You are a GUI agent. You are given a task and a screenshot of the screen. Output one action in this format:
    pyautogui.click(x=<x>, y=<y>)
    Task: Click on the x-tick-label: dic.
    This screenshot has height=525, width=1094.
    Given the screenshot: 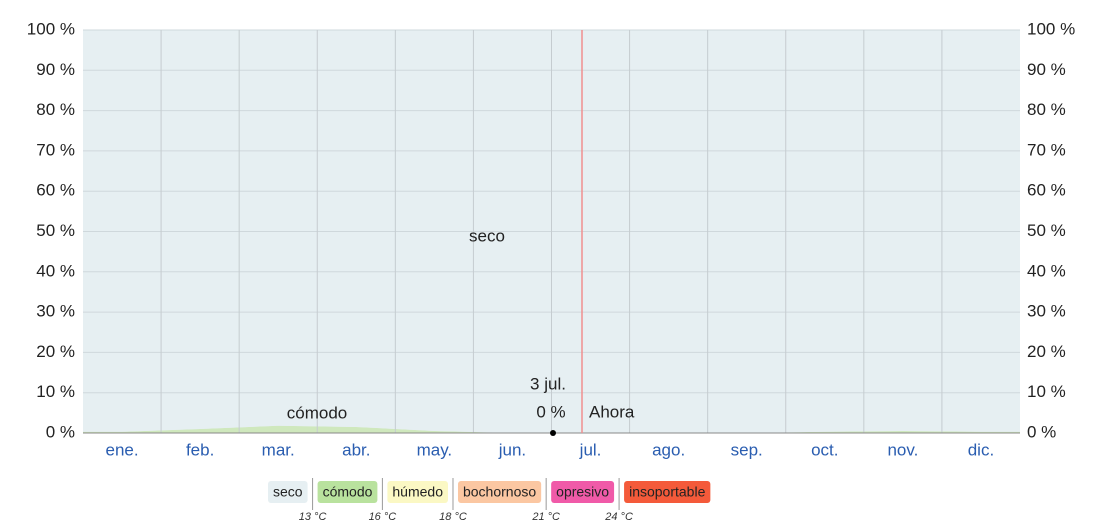 What is the action you would take?
    pyautogui.click(x=981, y=449)
    